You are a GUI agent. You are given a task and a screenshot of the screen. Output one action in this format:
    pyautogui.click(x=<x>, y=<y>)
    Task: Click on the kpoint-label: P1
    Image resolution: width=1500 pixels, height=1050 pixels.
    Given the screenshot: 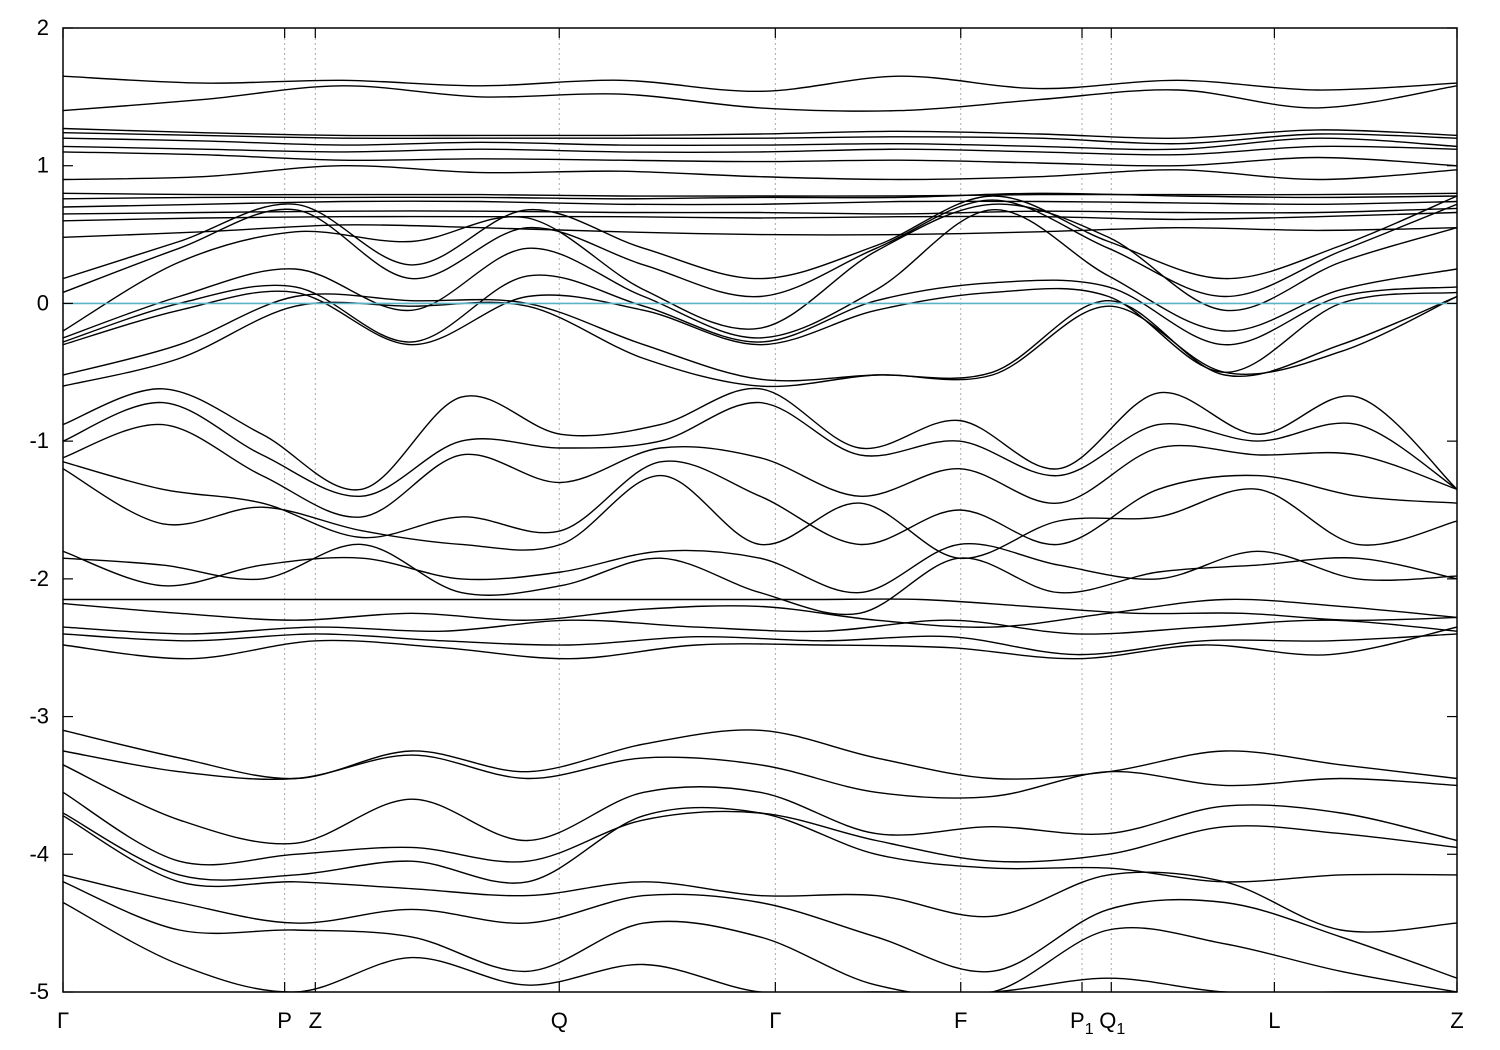 What is the action you would take?
    pyautogui.click(x=1082, y=1023)
    